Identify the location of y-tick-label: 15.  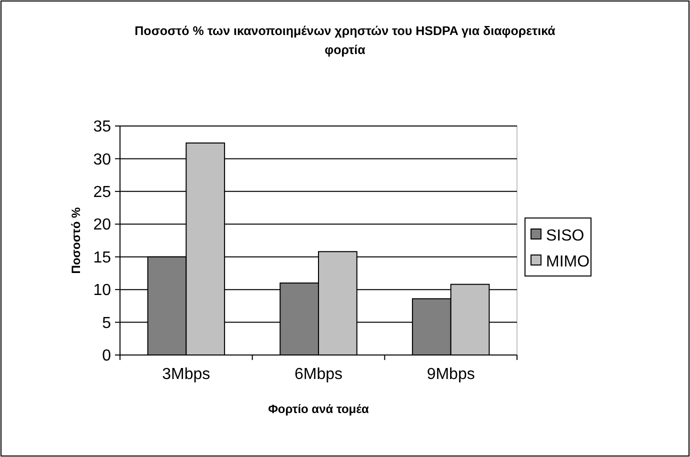
(102, 257).